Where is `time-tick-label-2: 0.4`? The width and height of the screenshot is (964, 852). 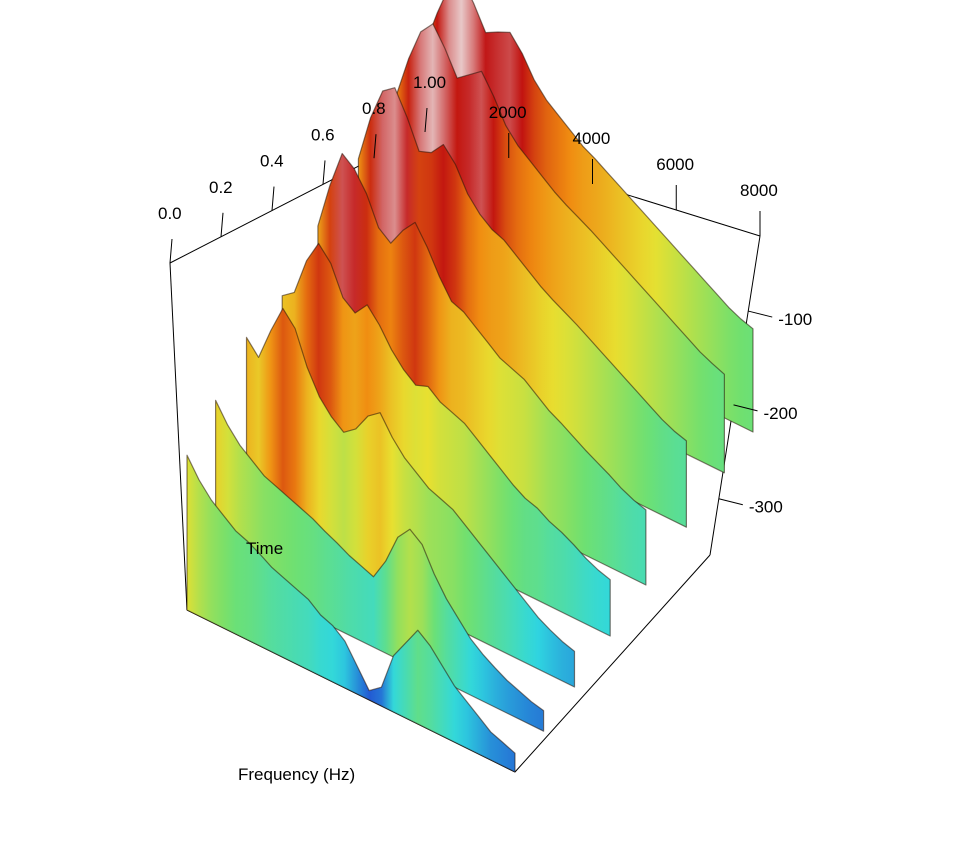 time-tick-label-2: 0.4 is located at coordinates (272, 161).